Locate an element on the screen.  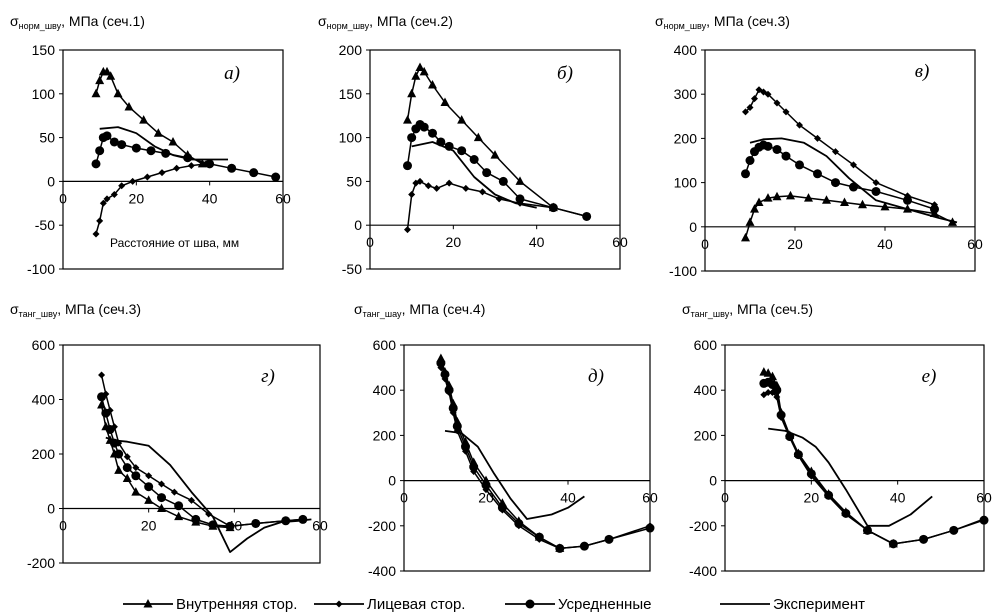
y-axis-label-subscript: танг_шву is located at coordinates (710, 314).